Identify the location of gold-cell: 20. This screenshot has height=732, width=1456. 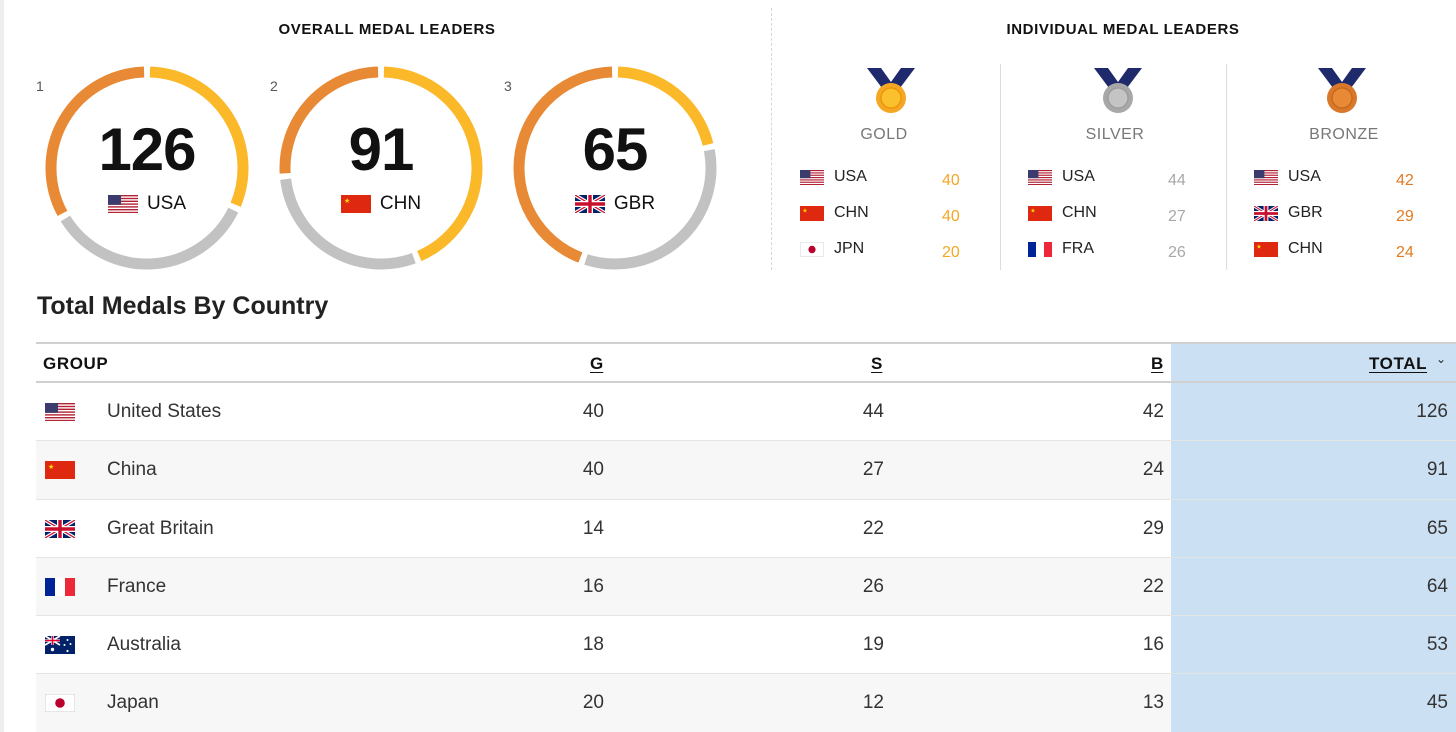
(593, 703).